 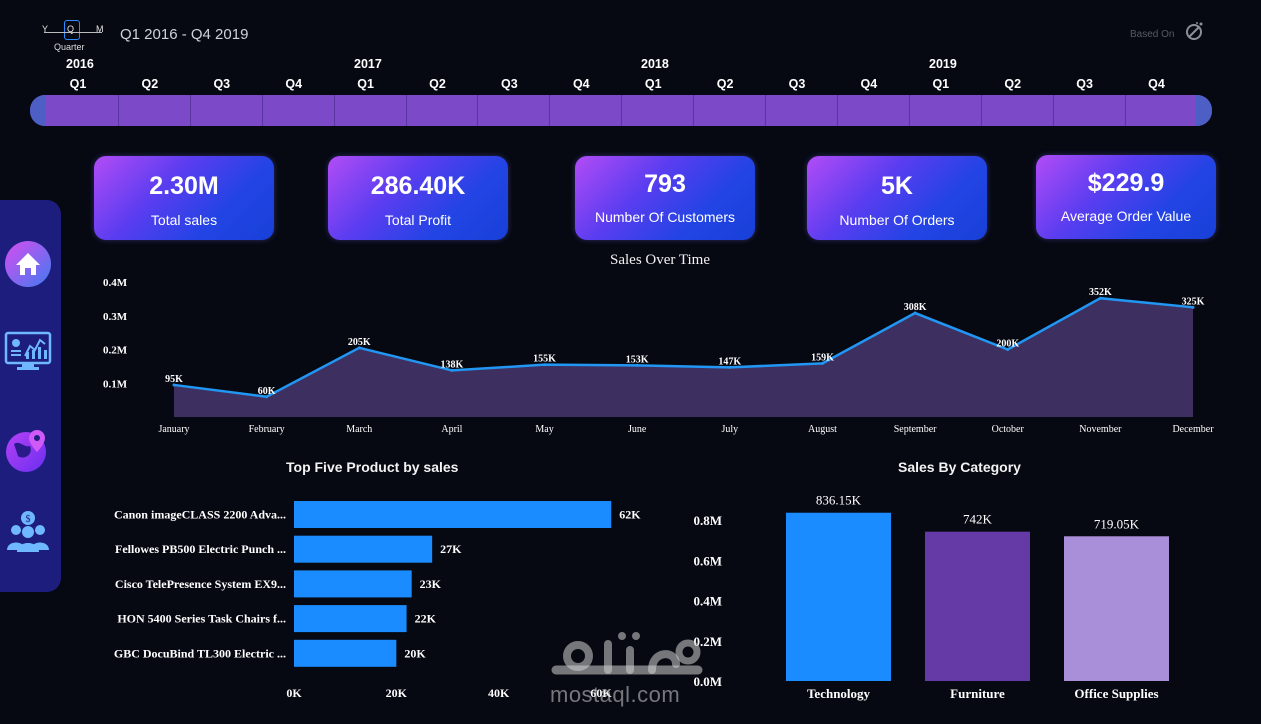 I want to click on data-label: 742K, so click(x=978, y=519).